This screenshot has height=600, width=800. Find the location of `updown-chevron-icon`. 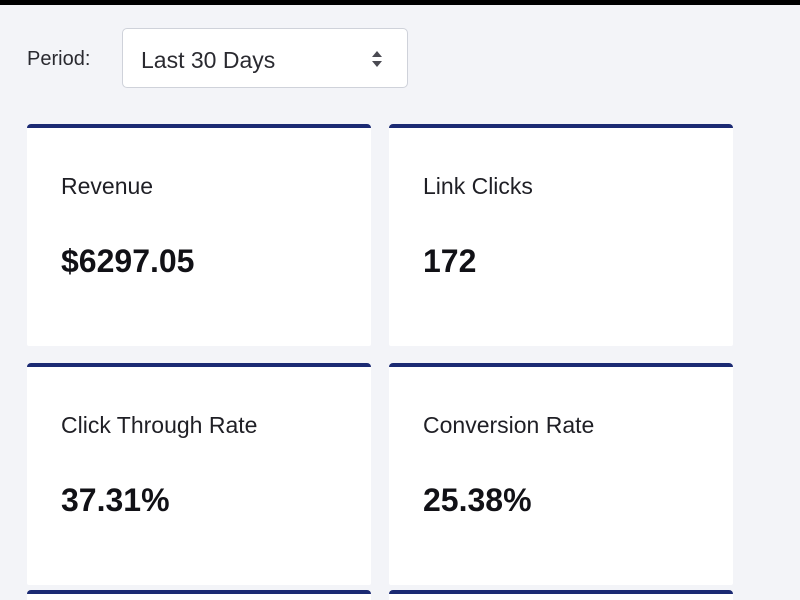

updown-chevron-icon is located at coordinates (377, 59).